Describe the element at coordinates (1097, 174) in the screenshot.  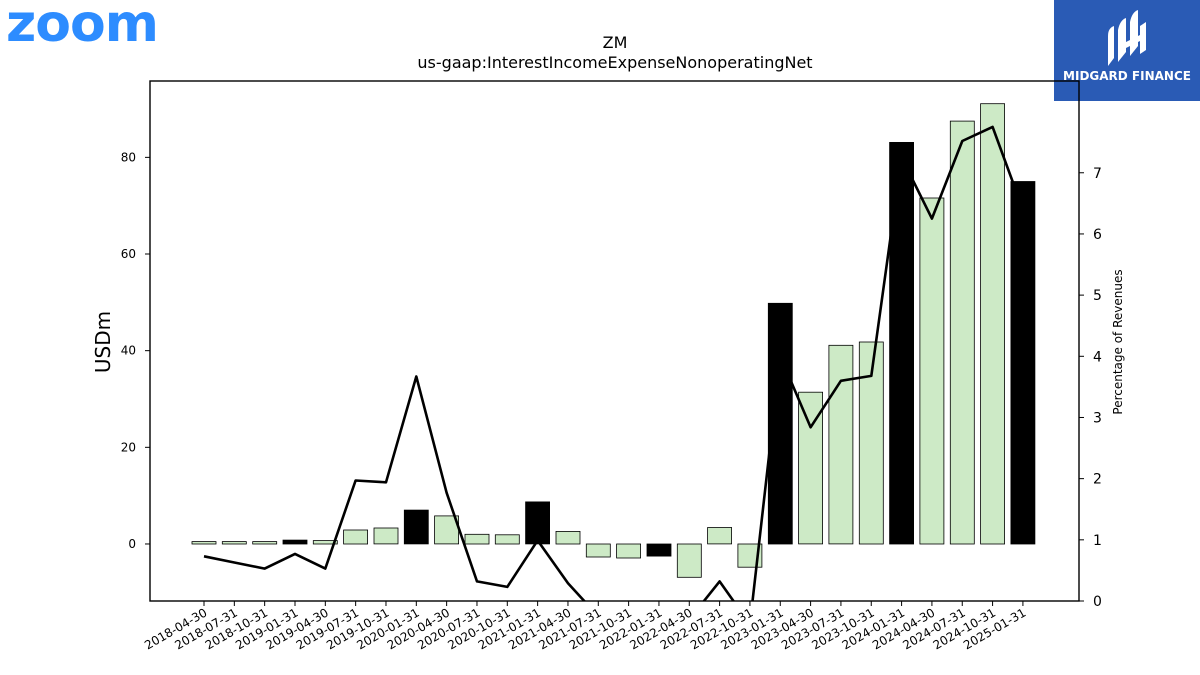
I see `y2-tick-label: 7` at that location.